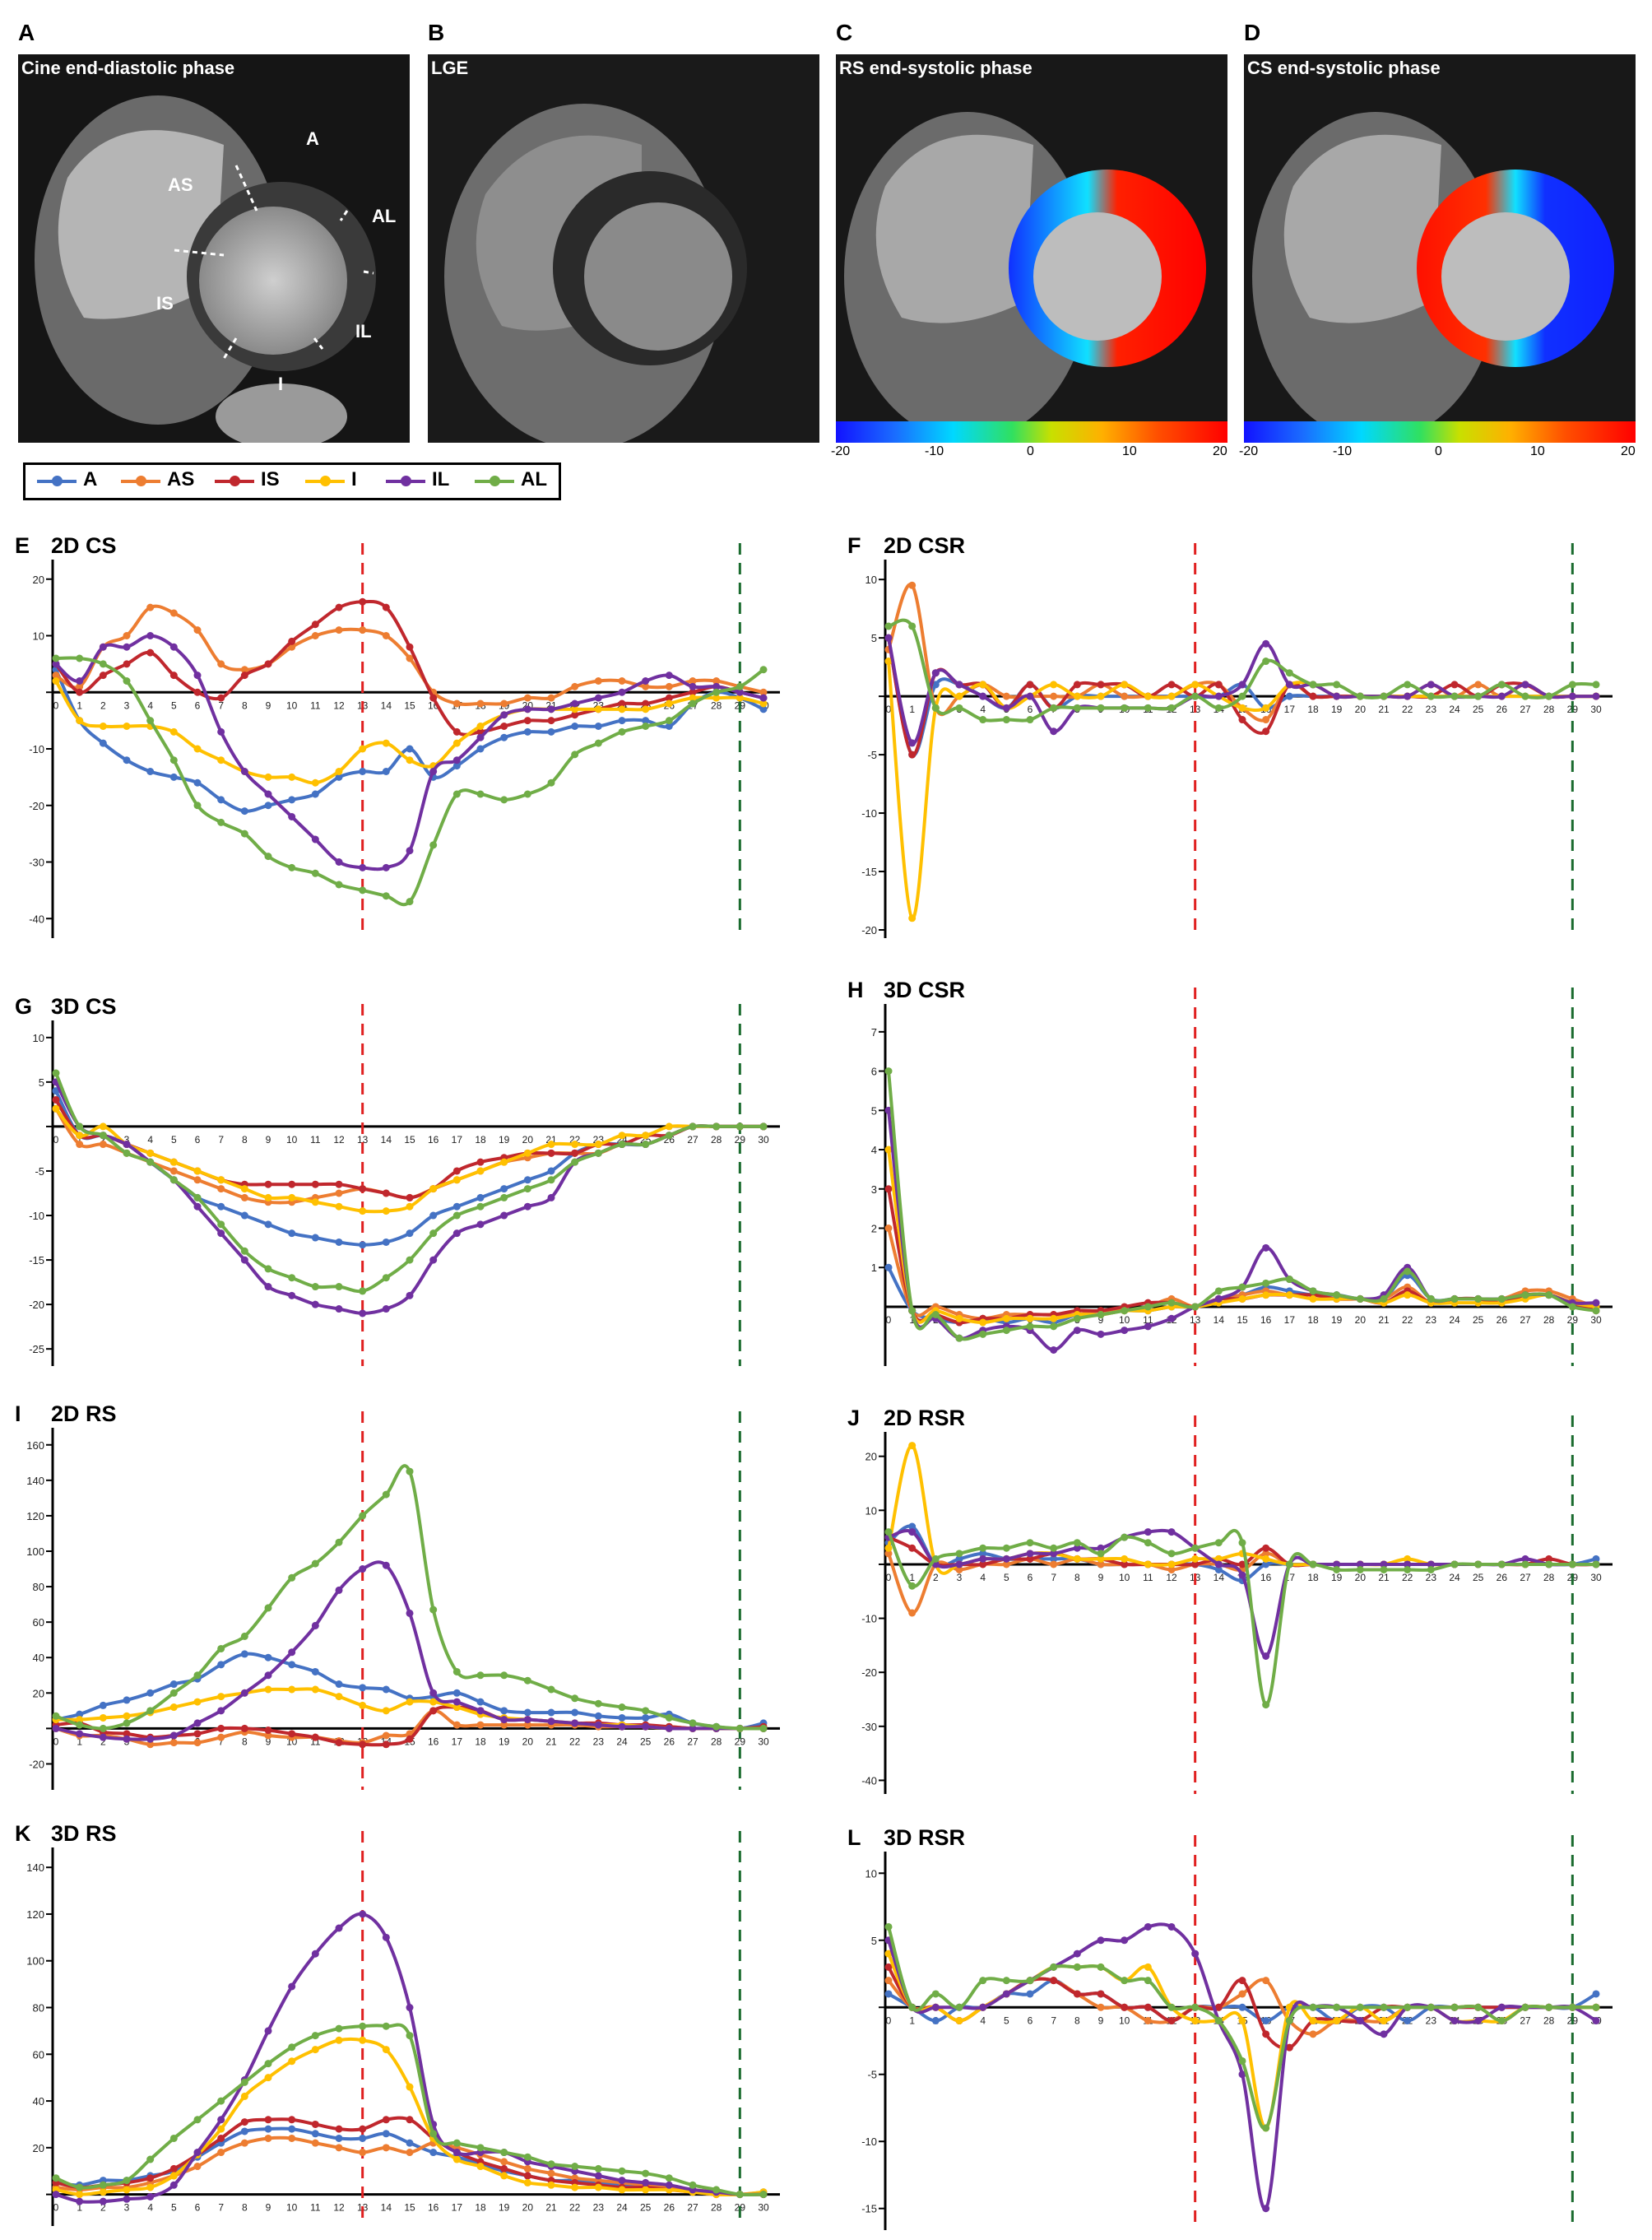 The height and width of the screenshot is (2240, 1652). I want to click on x-tick-label: 4, so click(983, 709).